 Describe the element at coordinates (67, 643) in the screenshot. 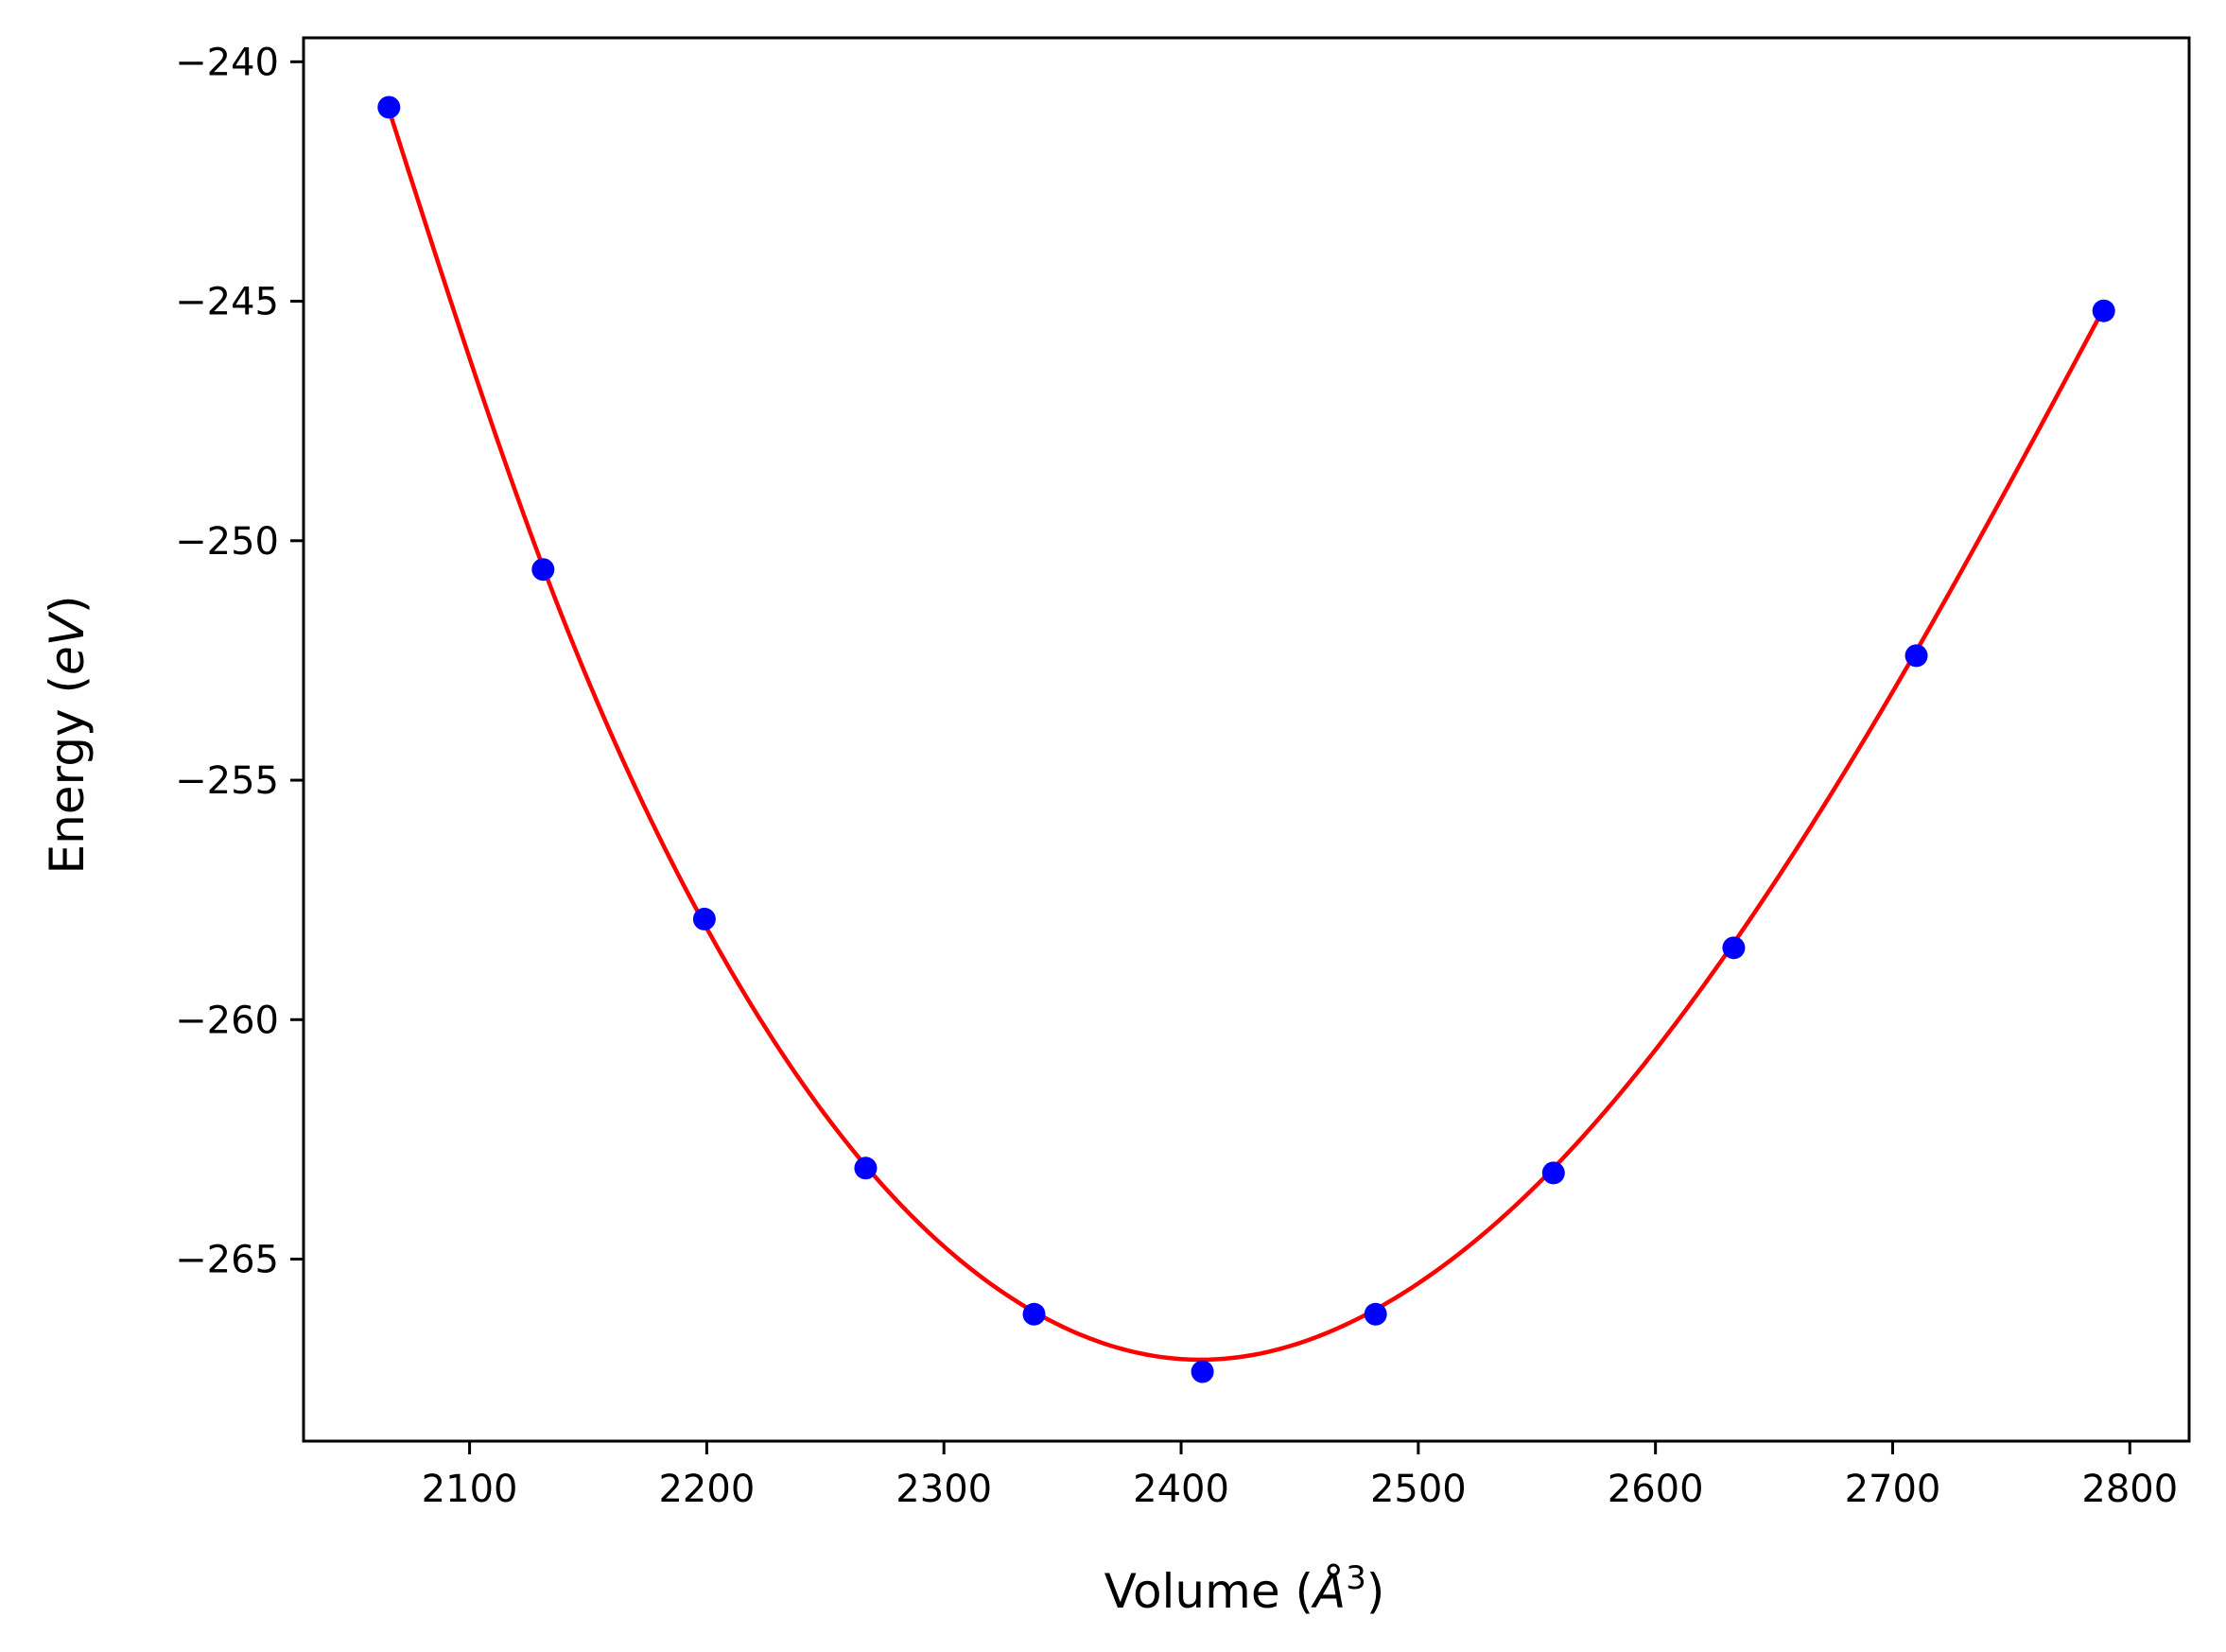

I see `y-axis-title-unit: eV` at that location.